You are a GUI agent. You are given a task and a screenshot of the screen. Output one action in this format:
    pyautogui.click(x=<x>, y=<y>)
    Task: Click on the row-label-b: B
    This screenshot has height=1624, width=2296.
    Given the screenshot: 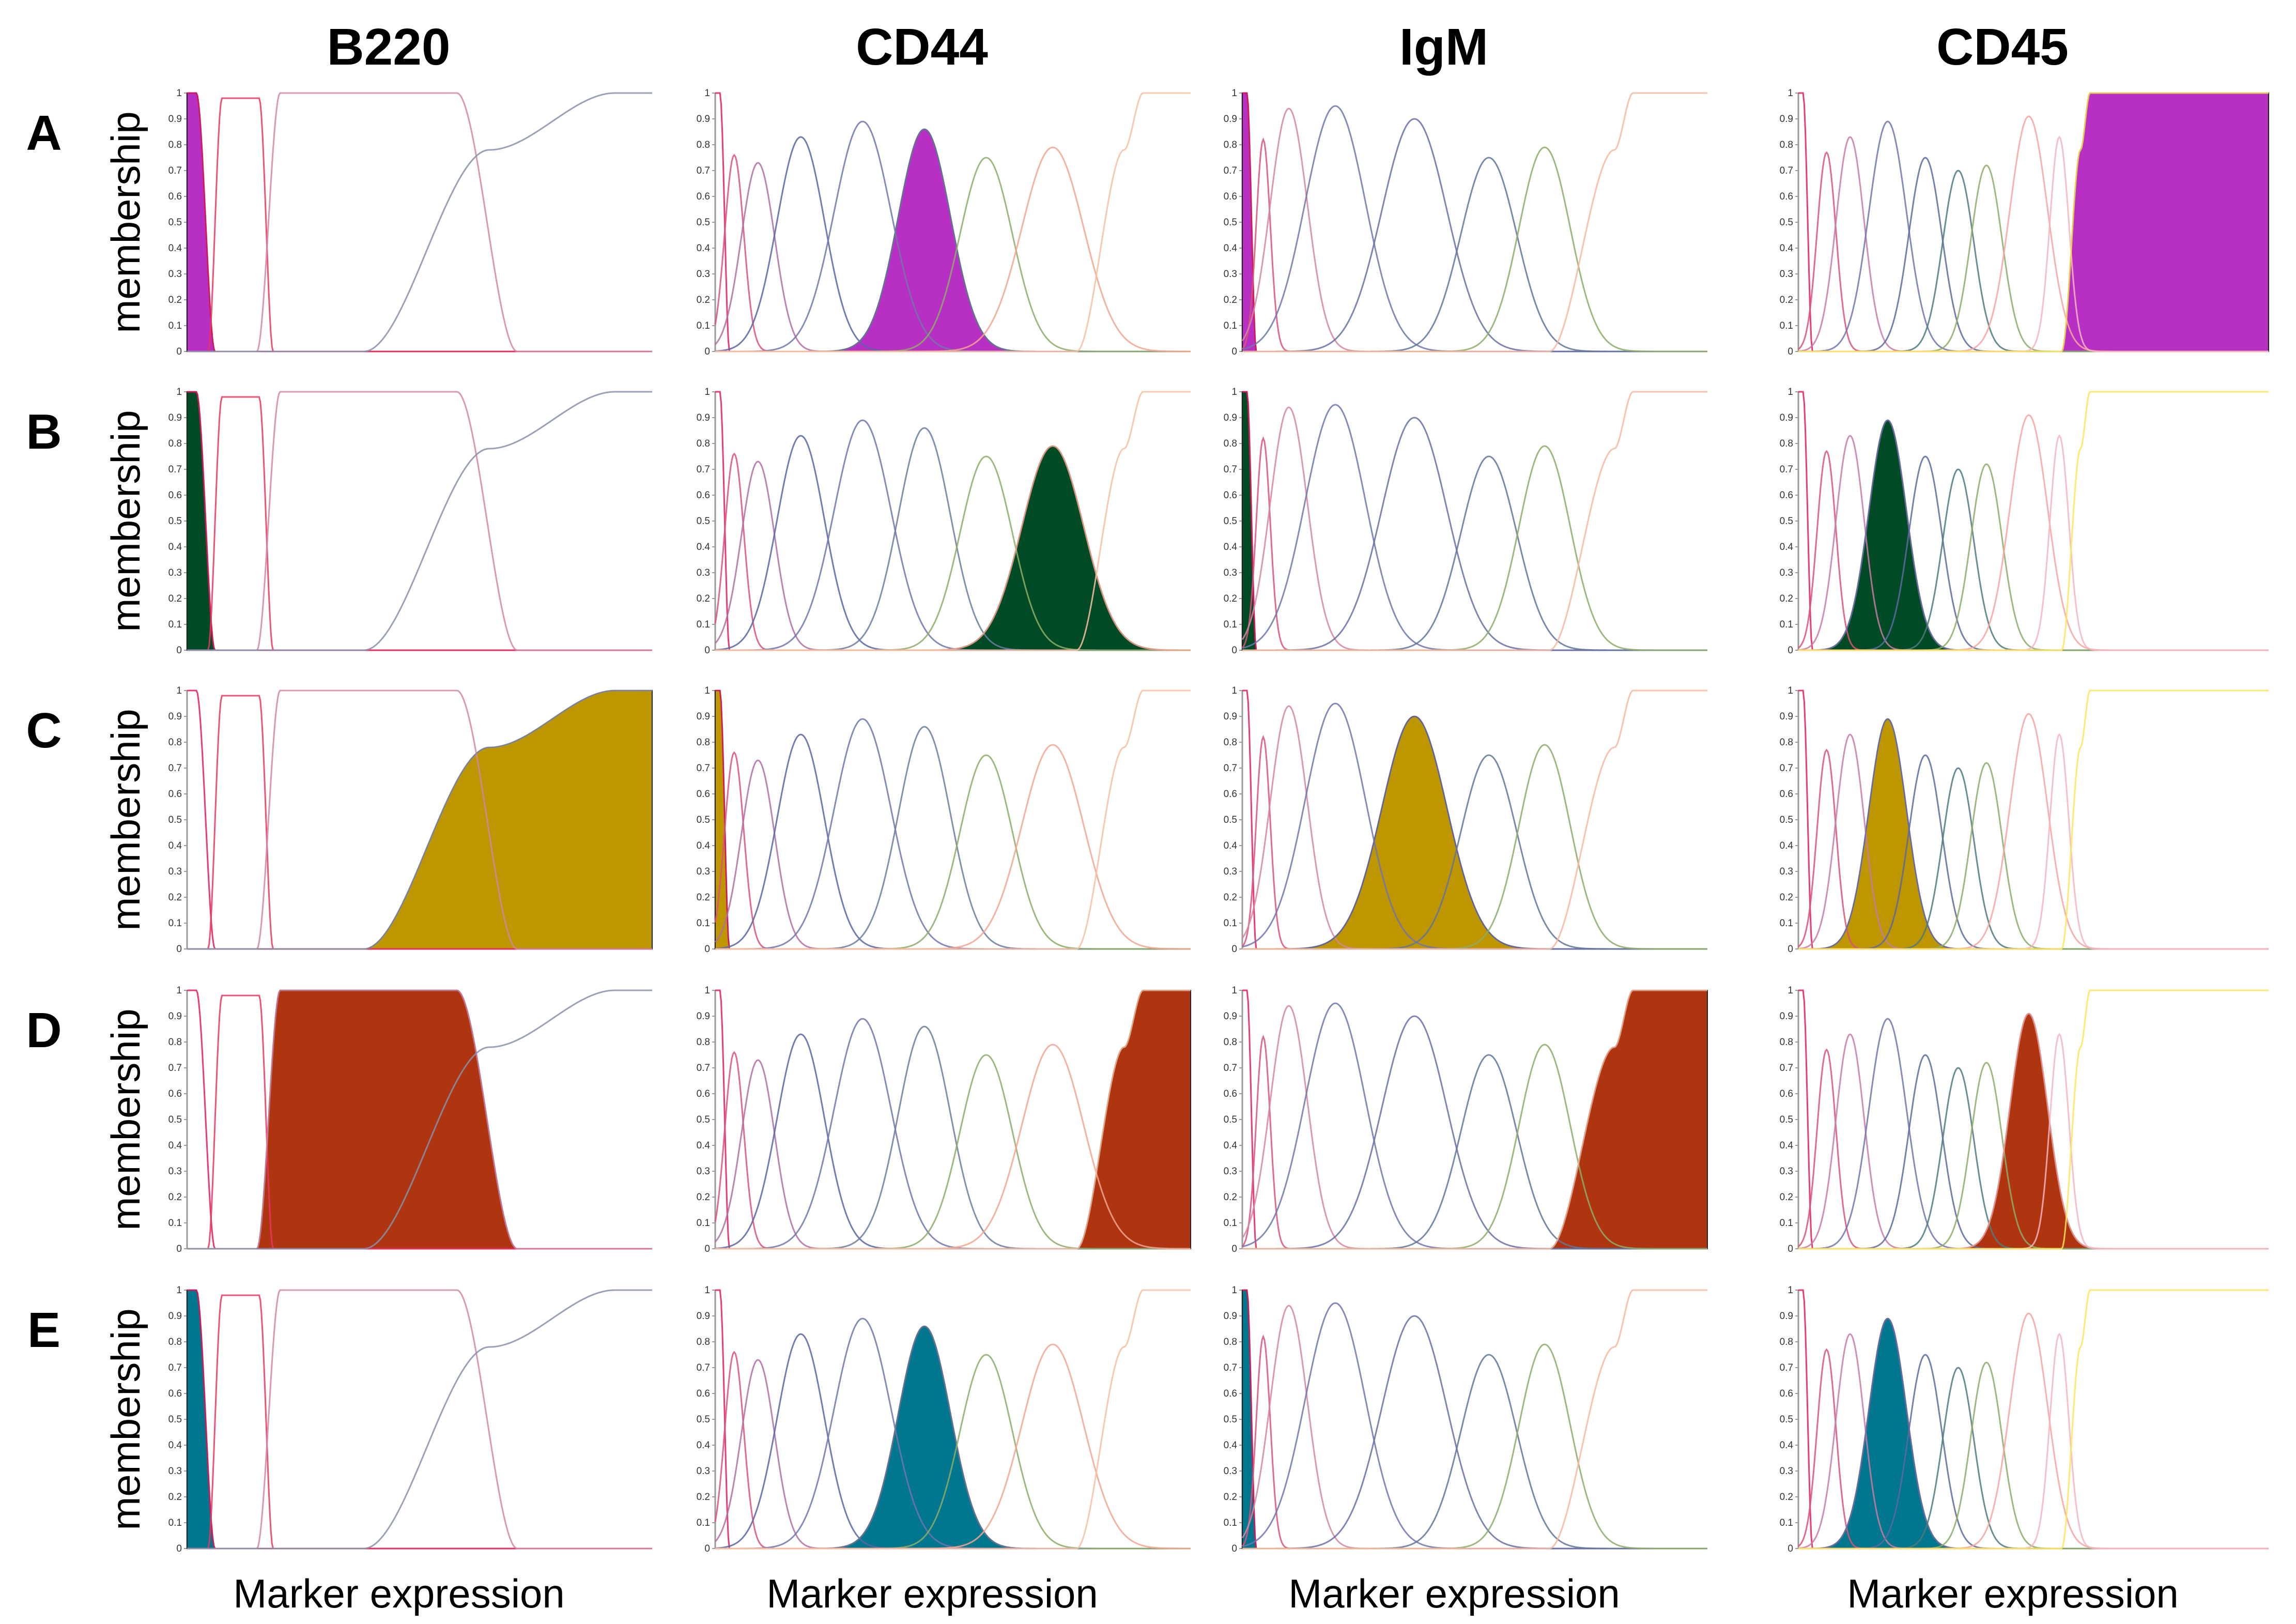 What is the action you would take?
    pyautogui.click(x=43, y=431)
    